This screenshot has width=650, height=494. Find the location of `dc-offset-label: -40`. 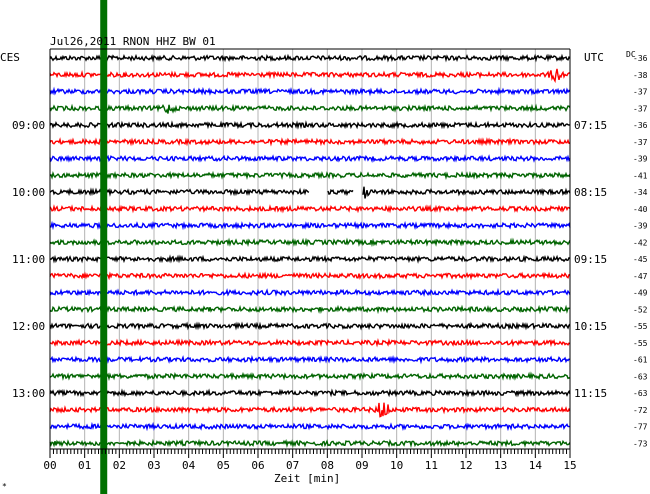

dc-offset-label: -40 is located at coordinates (640, 209).